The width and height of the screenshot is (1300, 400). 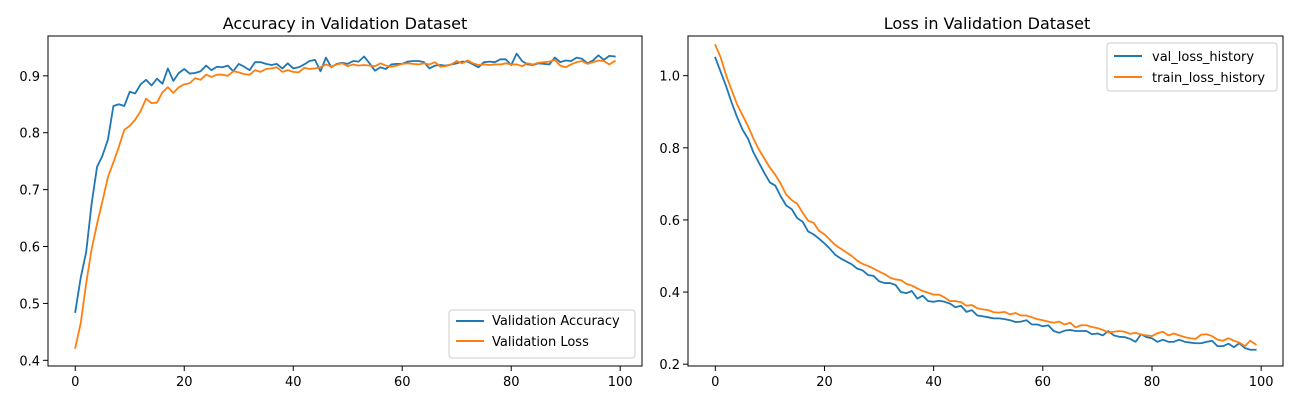 What do you see at coordinates (29, 77) in the screenshot?
I see `y-tick-label: 0.9` at bounding box center [29, 77].